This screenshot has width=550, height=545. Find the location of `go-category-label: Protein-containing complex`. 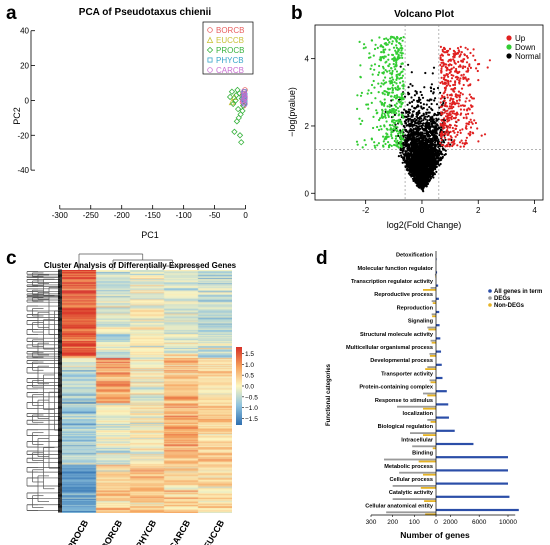

go-category-label: Protein-containing complex is located at coordinates (396, 388).